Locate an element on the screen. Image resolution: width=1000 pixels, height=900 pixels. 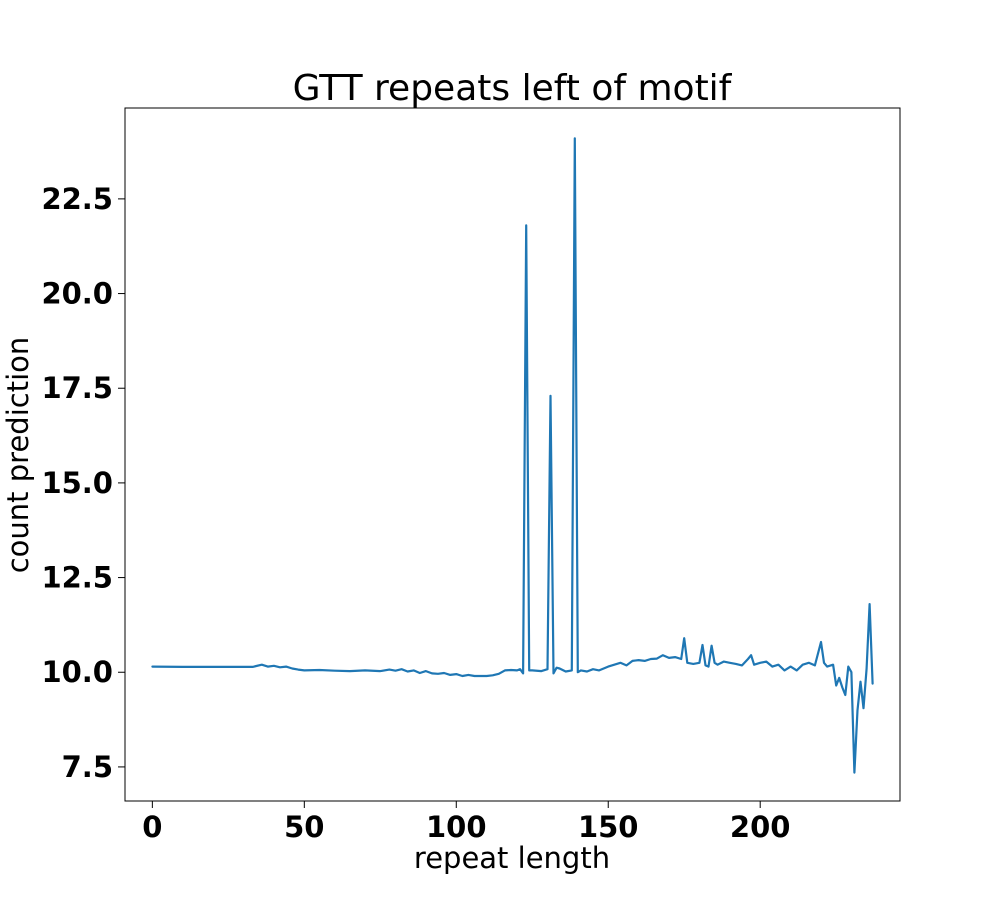
y-axis-label: count prediction is located at coordinates (18, 455).